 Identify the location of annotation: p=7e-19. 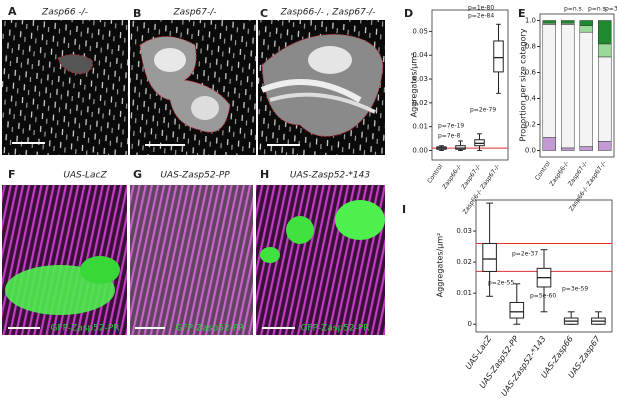
(451, 126).